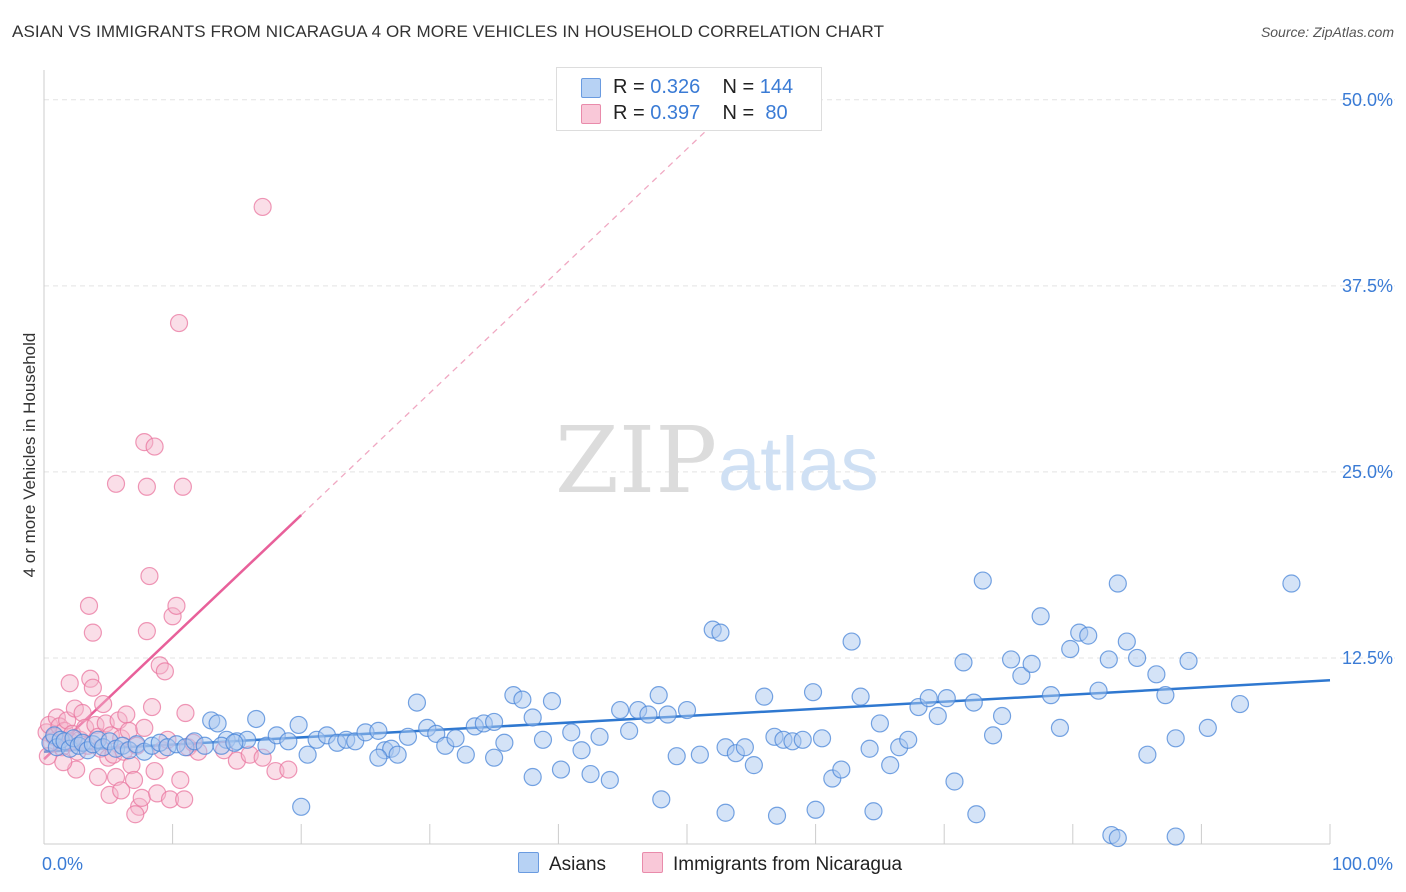 This screenshot has width=1406, height=892. Describe the element at coordinates (798, 464) in the screenshot. I see `watermark-atlas: atlas` at that location.